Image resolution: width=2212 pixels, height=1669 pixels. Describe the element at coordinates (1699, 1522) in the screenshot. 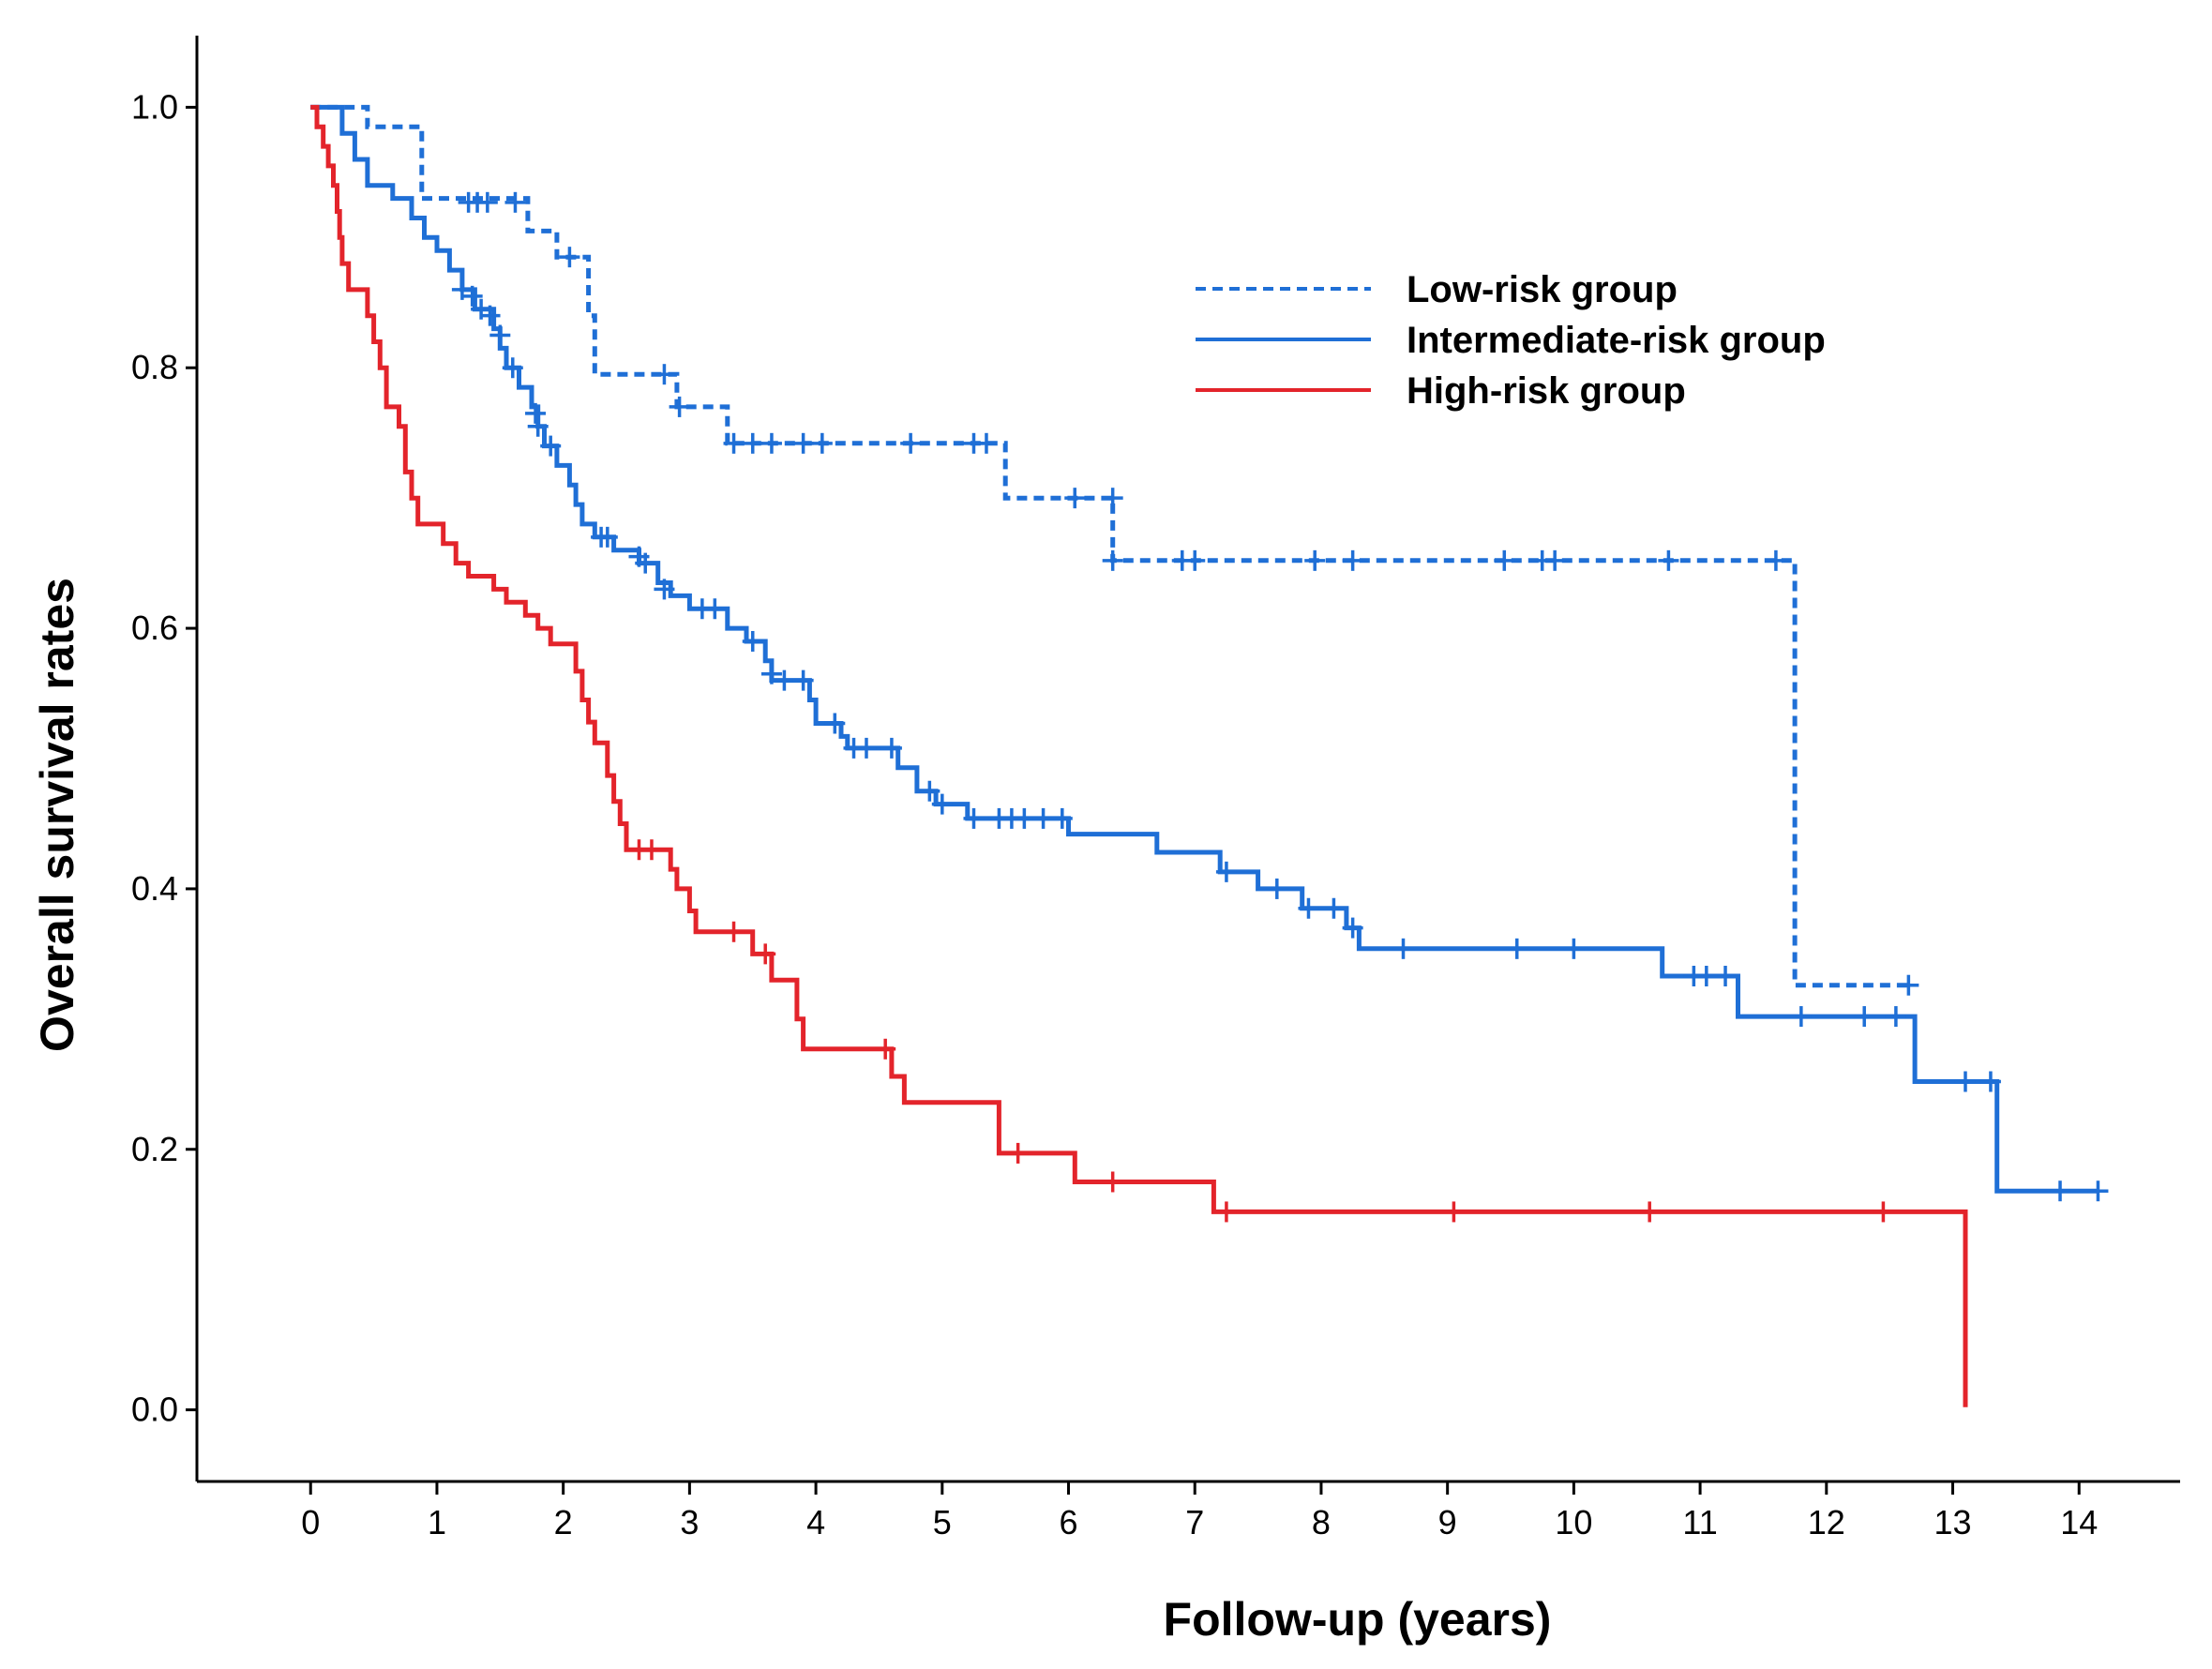

I see `x-tick-label: 11` at that location.